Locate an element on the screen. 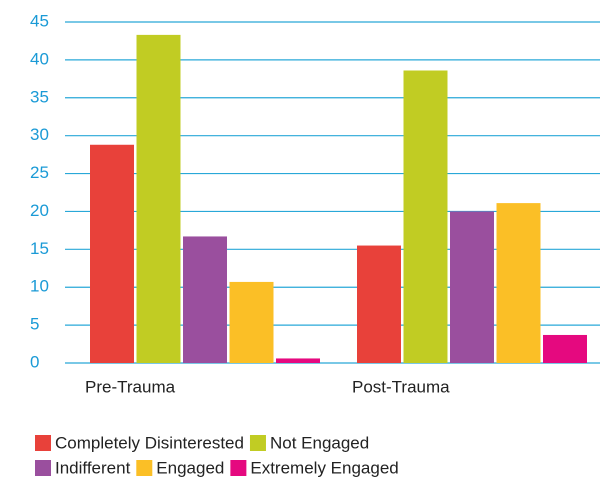  y-tick-label: 35 is located at coordinates (39, 96).